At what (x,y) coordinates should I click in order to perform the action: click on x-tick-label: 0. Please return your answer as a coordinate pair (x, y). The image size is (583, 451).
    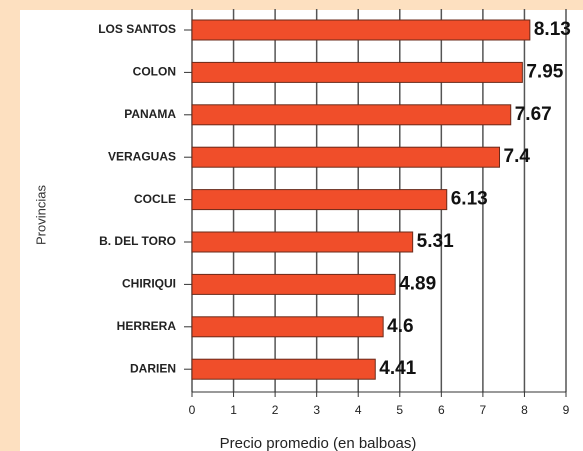
    Looking at the image, I should click on (192, 410).